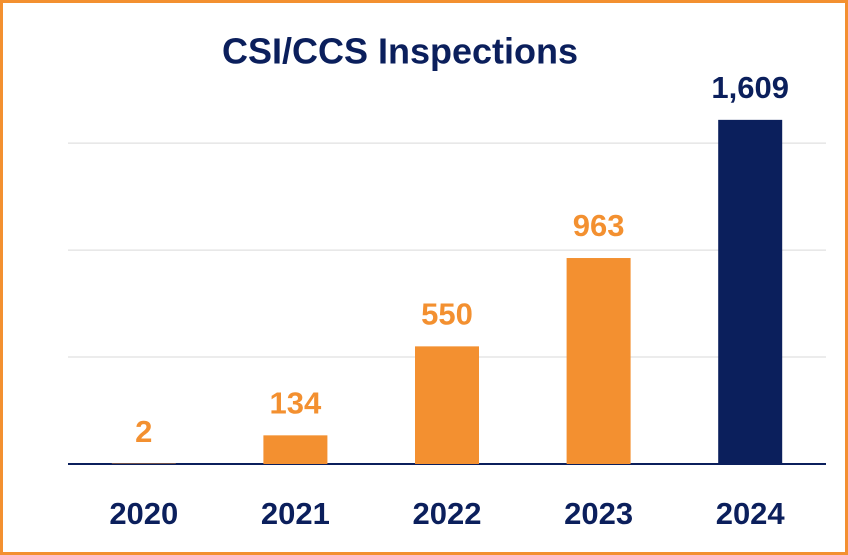 Image resolution: width=848 pixels, height=555 pixels. Describe the element at coordinates (447, 513) in the screenshot. I see `x-tick-label: 2022` at that location.